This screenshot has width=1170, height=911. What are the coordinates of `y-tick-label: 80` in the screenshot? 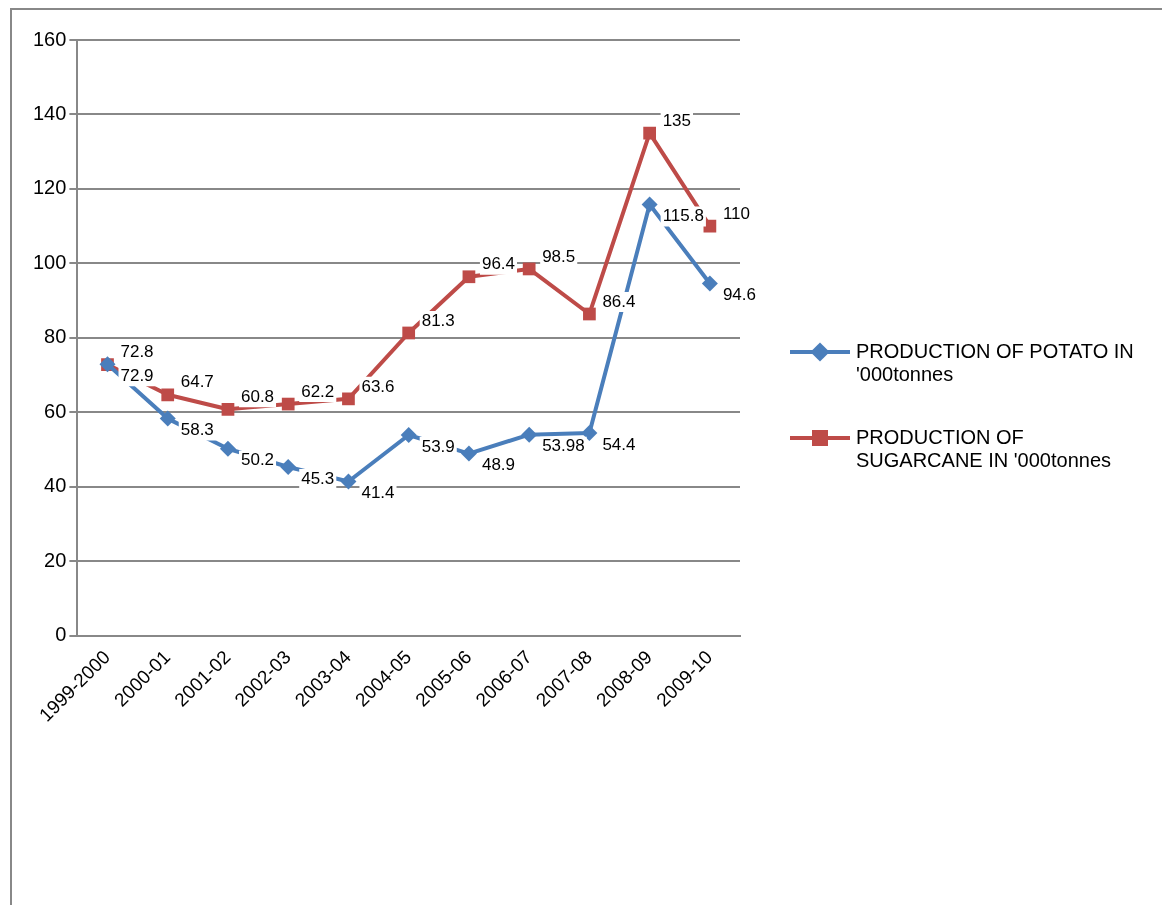 It's located at (55, 336).